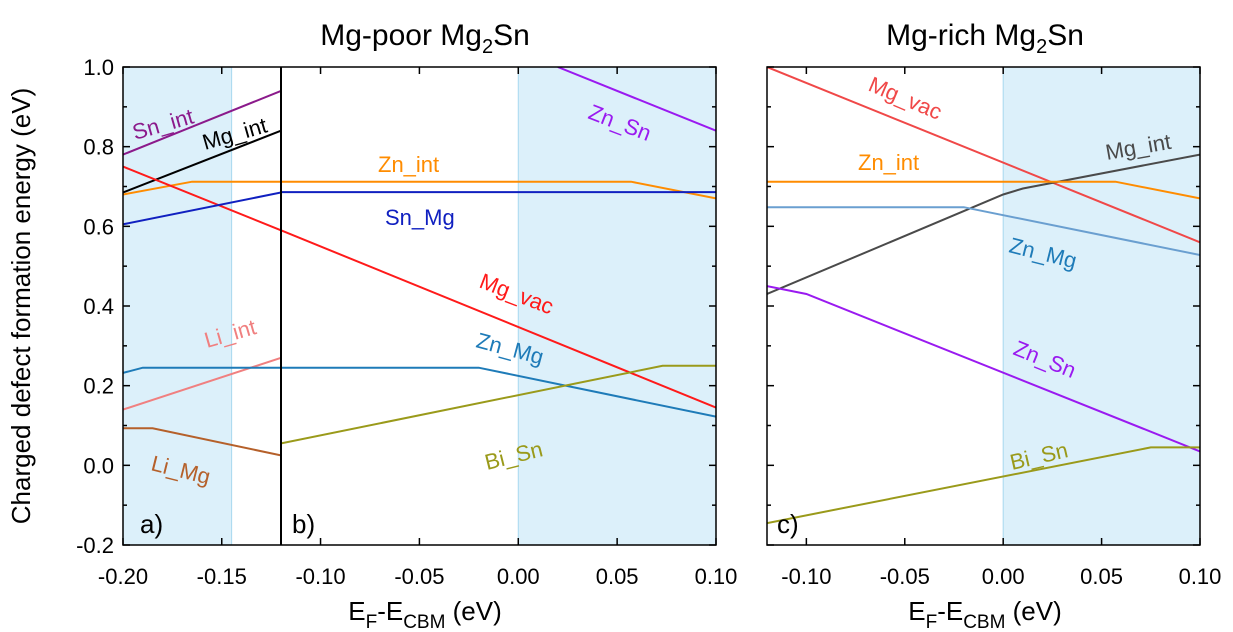 The width and height of the screenshot is (1233, 632). What do you see at coordinates (98, 386) in the screenshot?
I see `y-tick-label: 0.2` at bounding box center [98, 386].